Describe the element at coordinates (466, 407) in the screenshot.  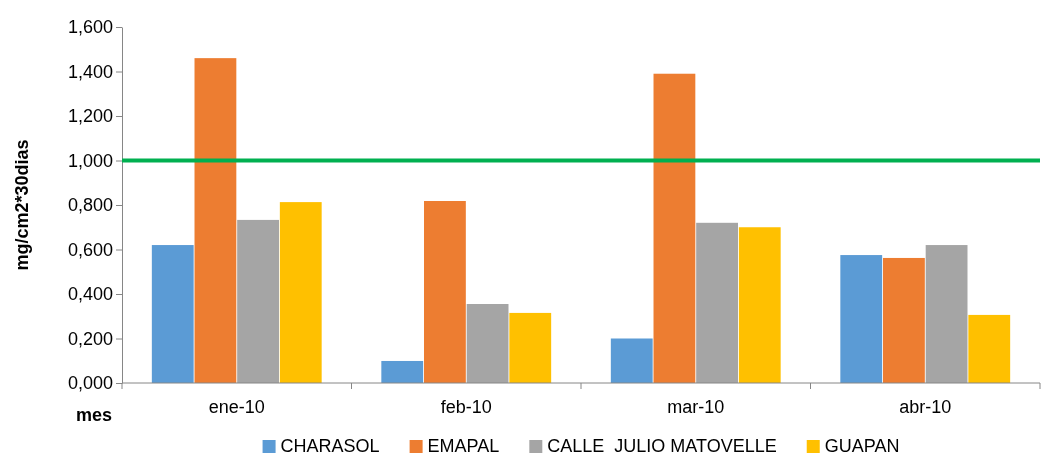
I see `x-tick-label: feb-10` at that location.